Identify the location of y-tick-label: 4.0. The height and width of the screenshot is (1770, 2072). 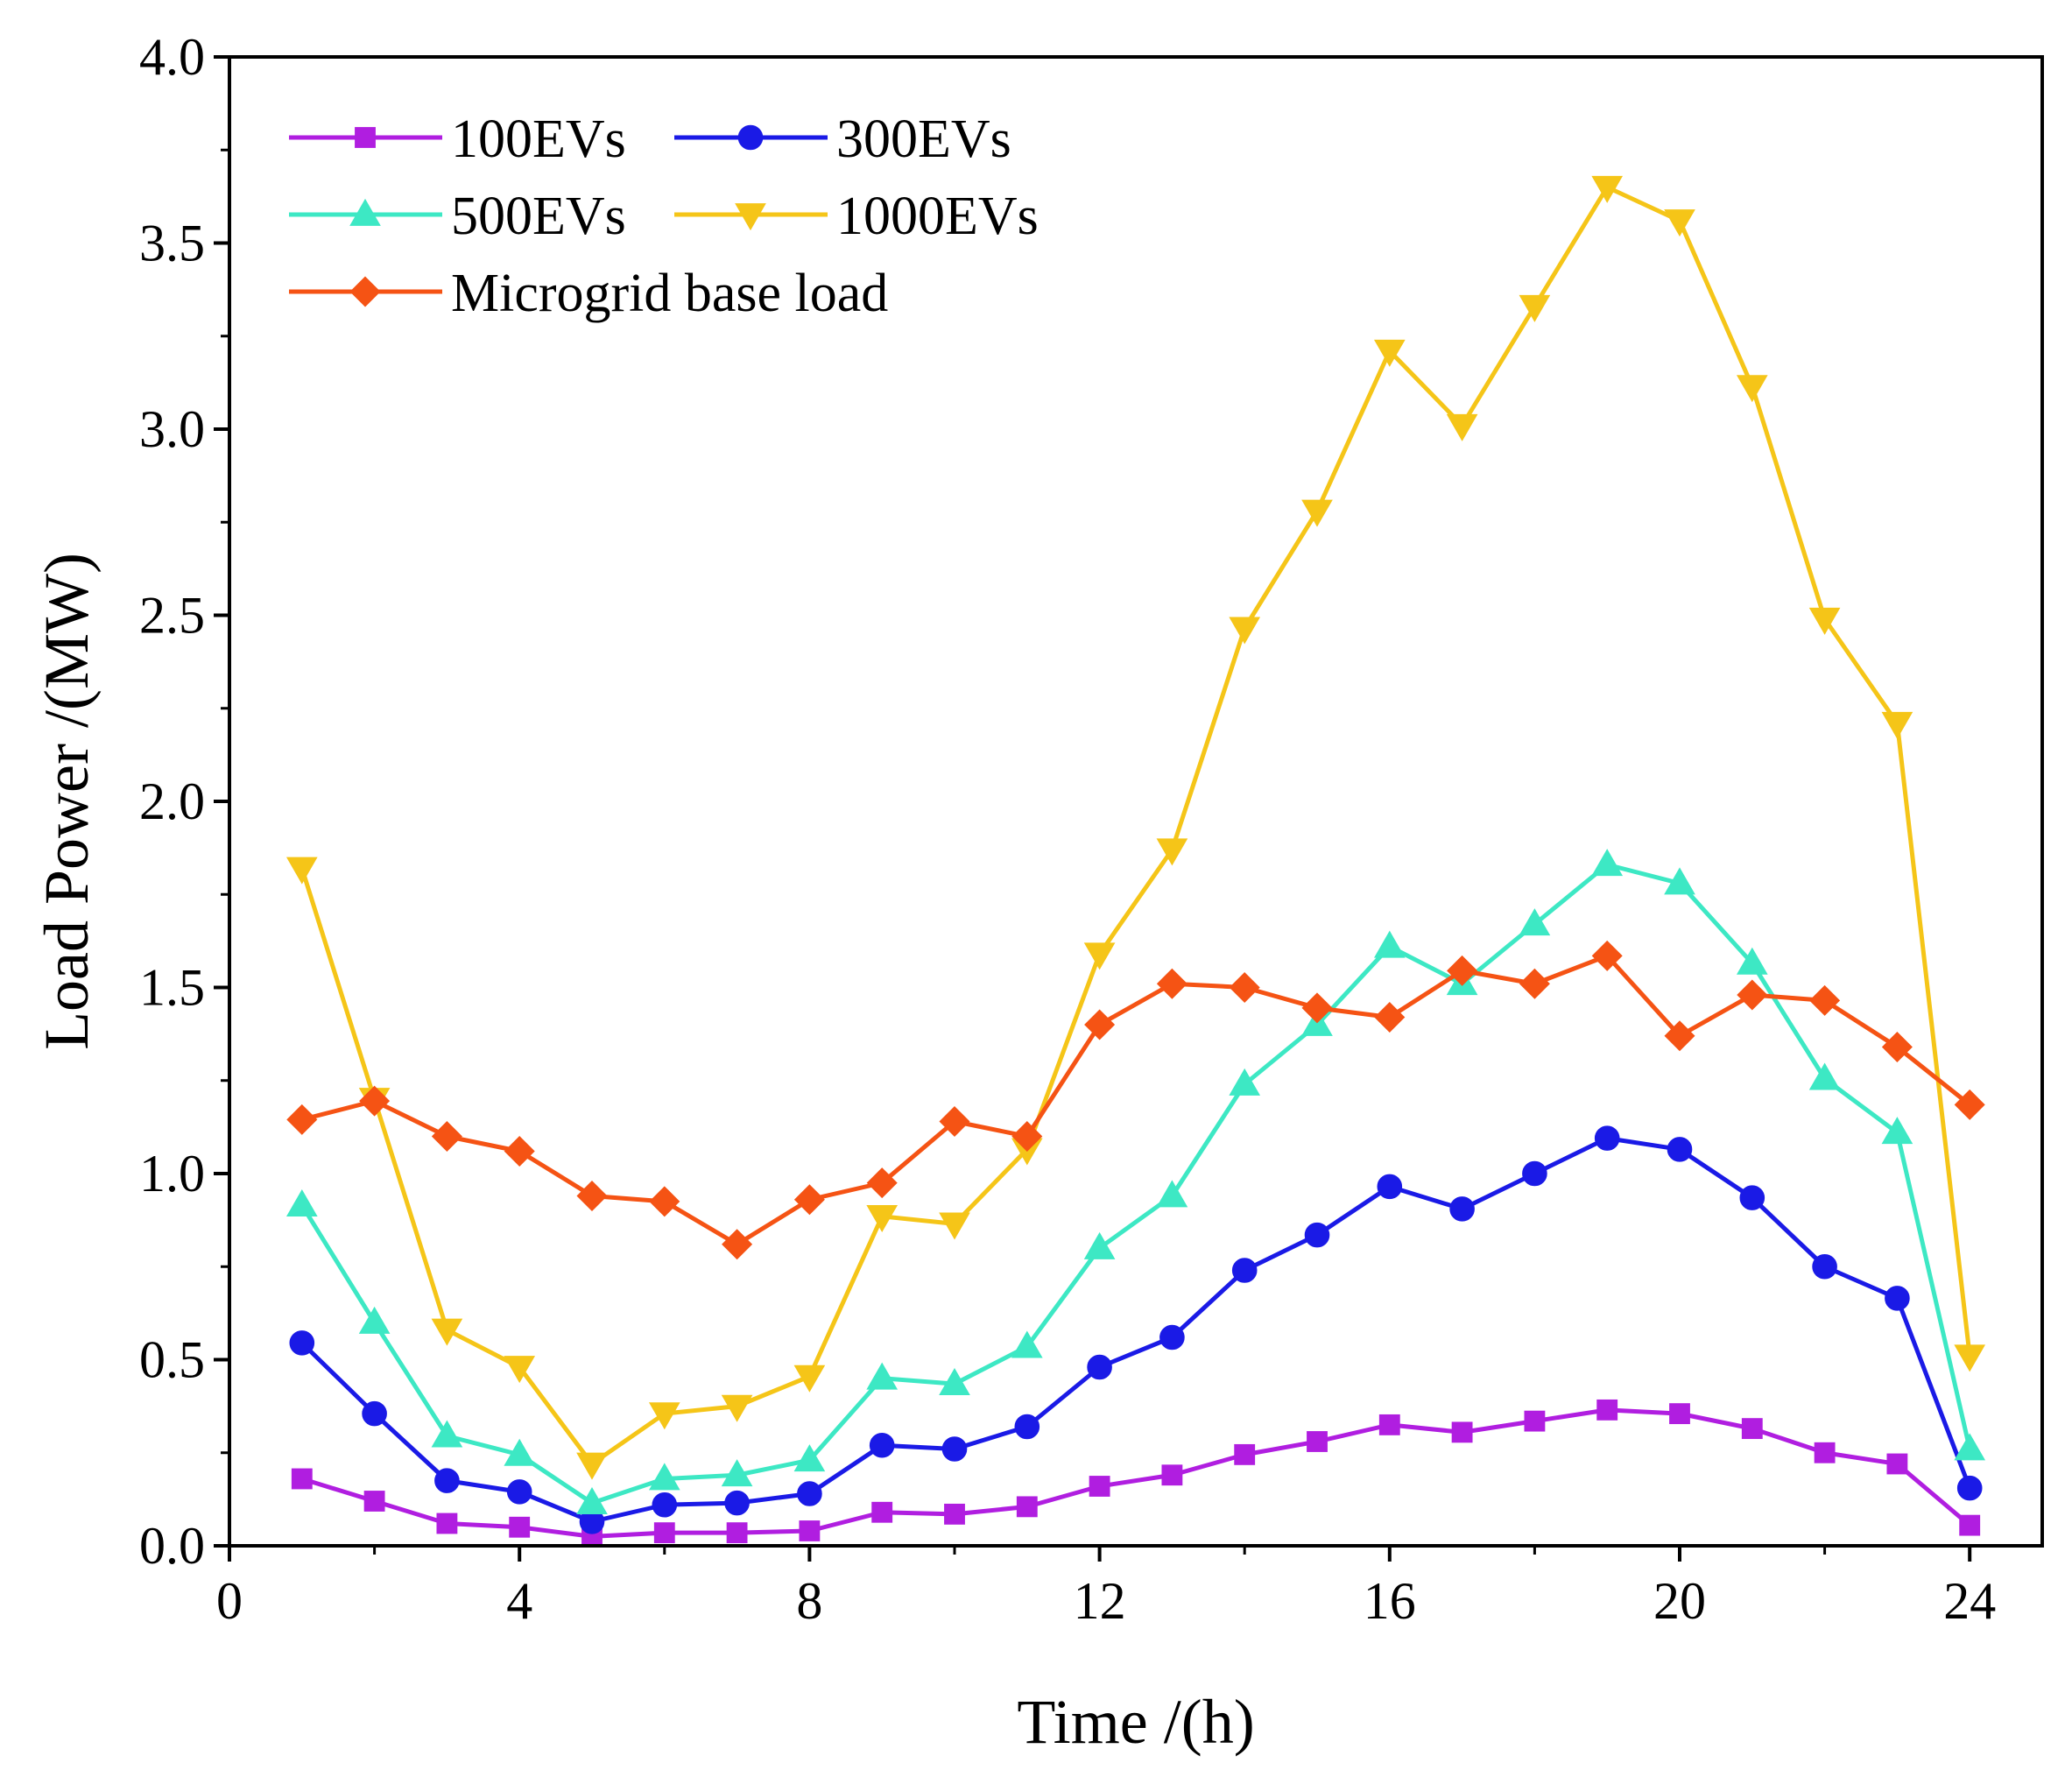
(172, 57).